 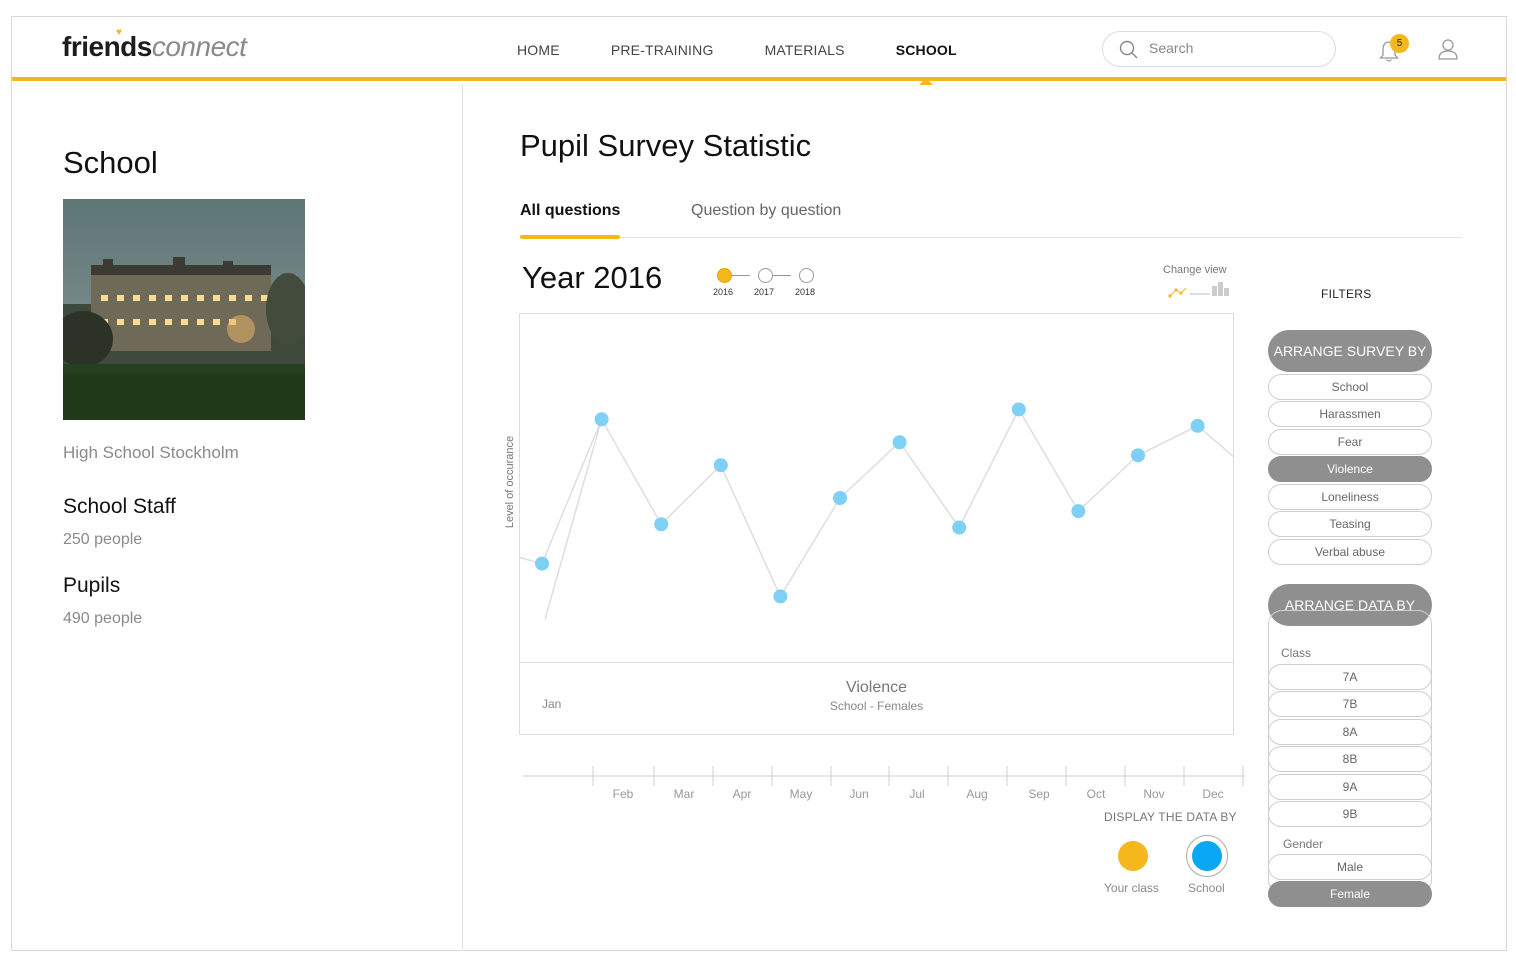 What do you see at coordinates (1138, 455) in the screenshot?
I see `data-point-nov` at bounding box center [1138, 455].